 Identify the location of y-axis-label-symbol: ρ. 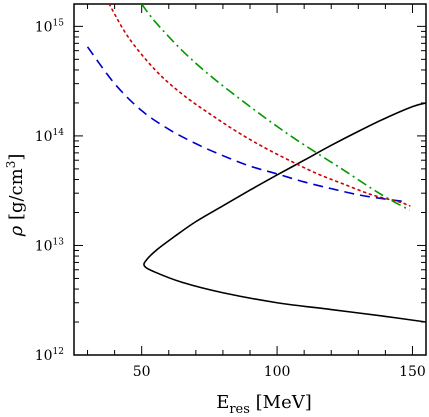
(16, 231).